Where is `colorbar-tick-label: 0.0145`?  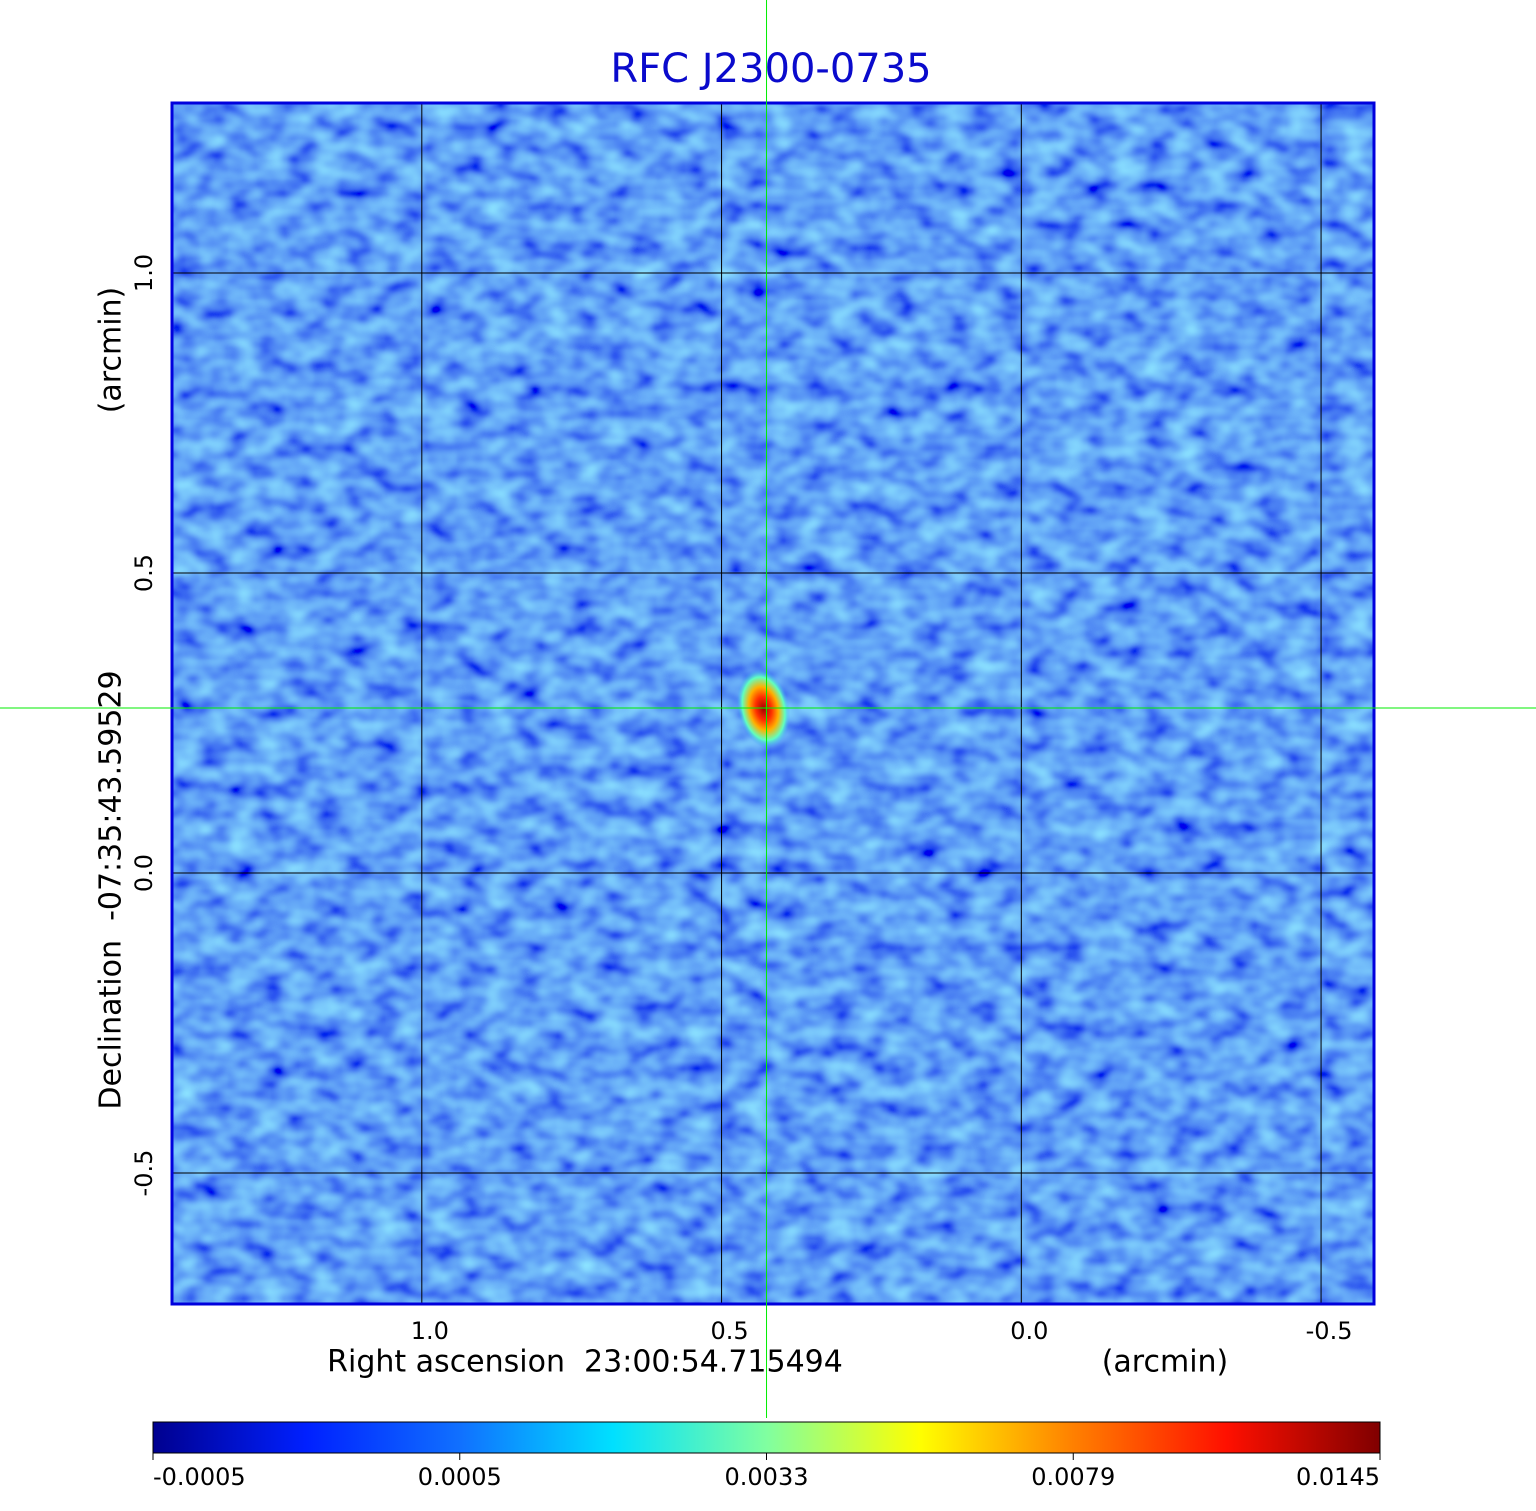 colorbar-tick-label: 0.0145 is located at coordinates (1338, 1477).